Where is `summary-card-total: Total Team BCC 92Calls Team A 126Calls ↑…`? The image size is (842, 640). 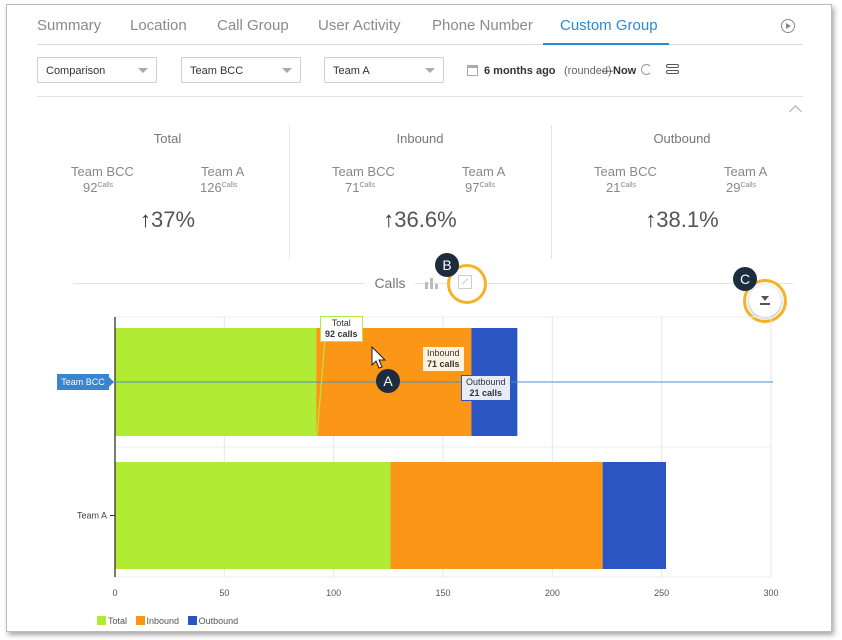 summary-card-total: Total Team BCC 92Calls Team A 126Calls ↑… is located at coordinates (167, 192).